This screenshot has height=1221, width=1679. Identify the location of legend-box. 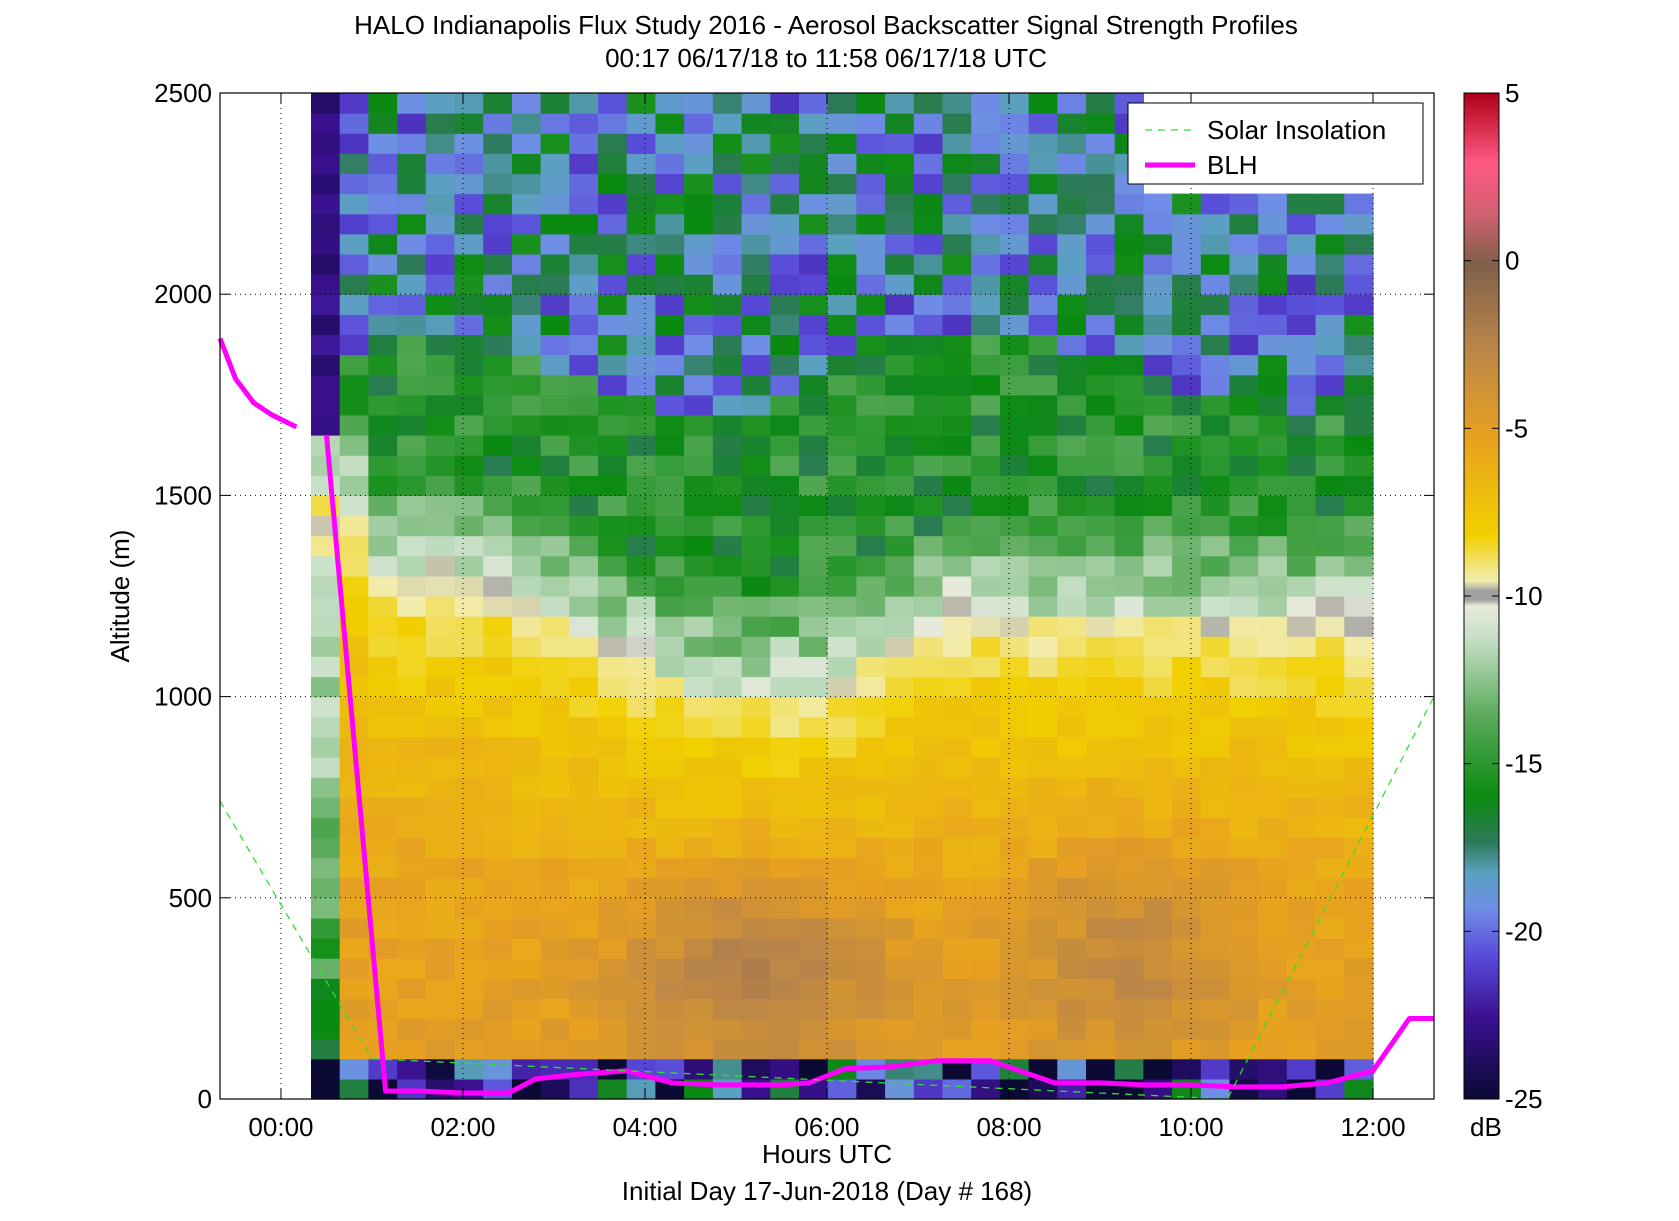
(1275, 143).